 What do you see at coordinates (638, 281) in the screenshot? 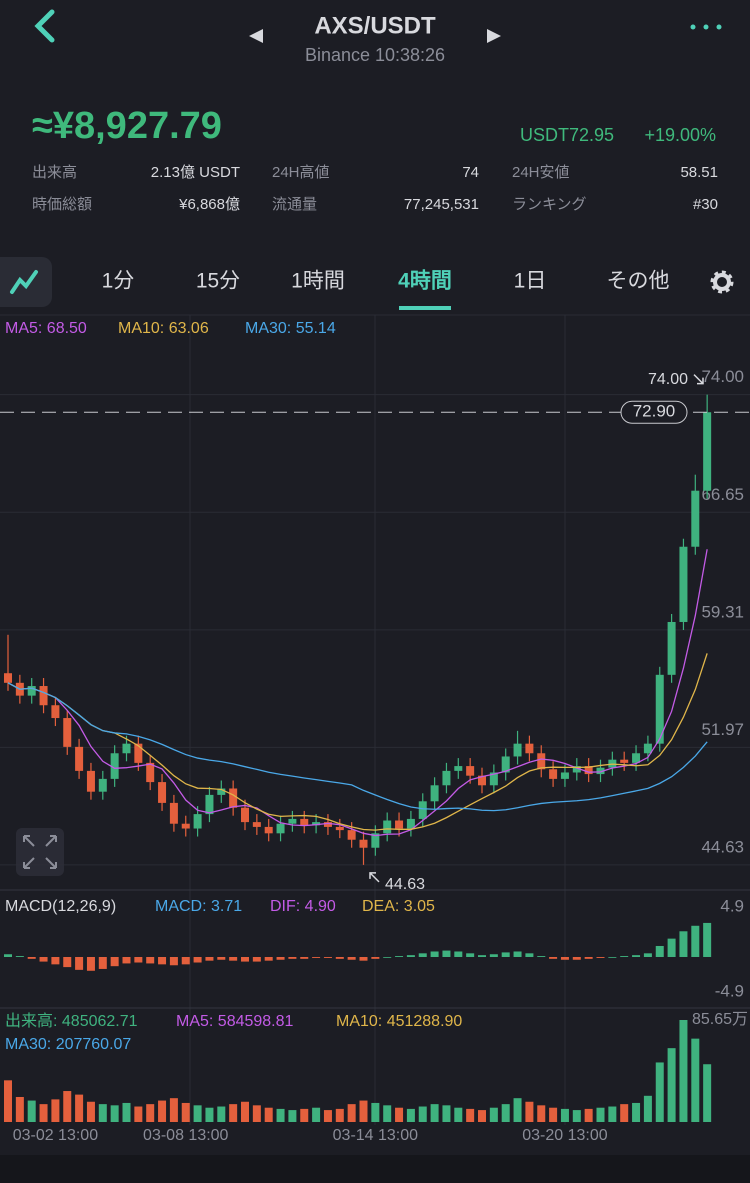
I see `timeframe-tab: その他` at bounding box center [638, 281].